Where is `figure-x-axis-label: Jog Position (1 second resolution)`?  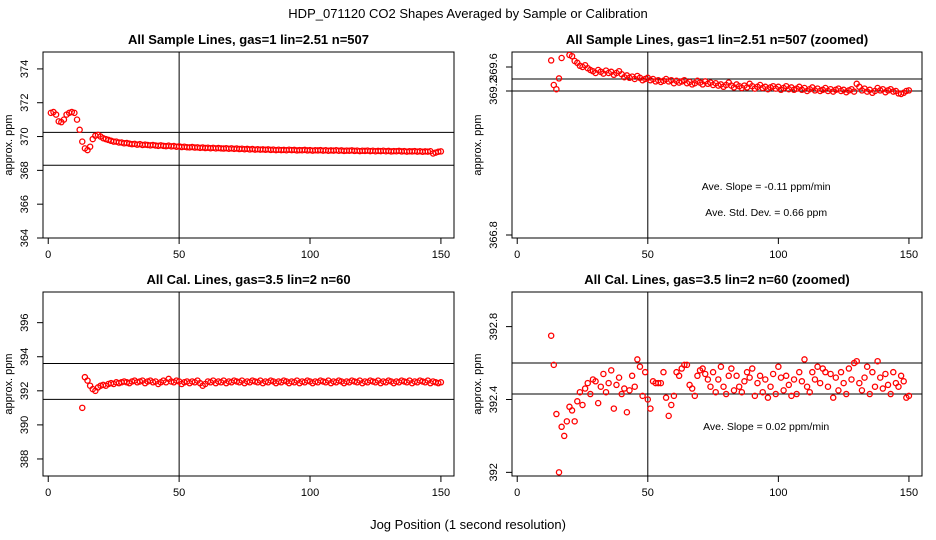
figure-x-axis-label: Jog Position (1 second resolution) is located at coordinates (468, 524).